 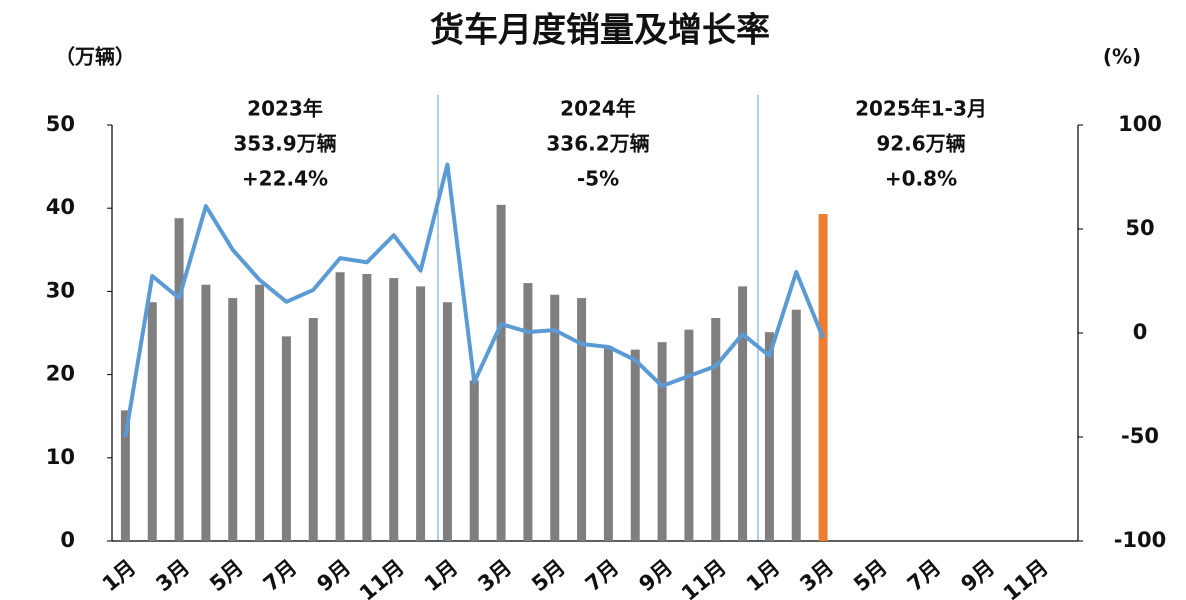 I want to click on annotation: 2025年1-3月, so click(x=921, y=109).